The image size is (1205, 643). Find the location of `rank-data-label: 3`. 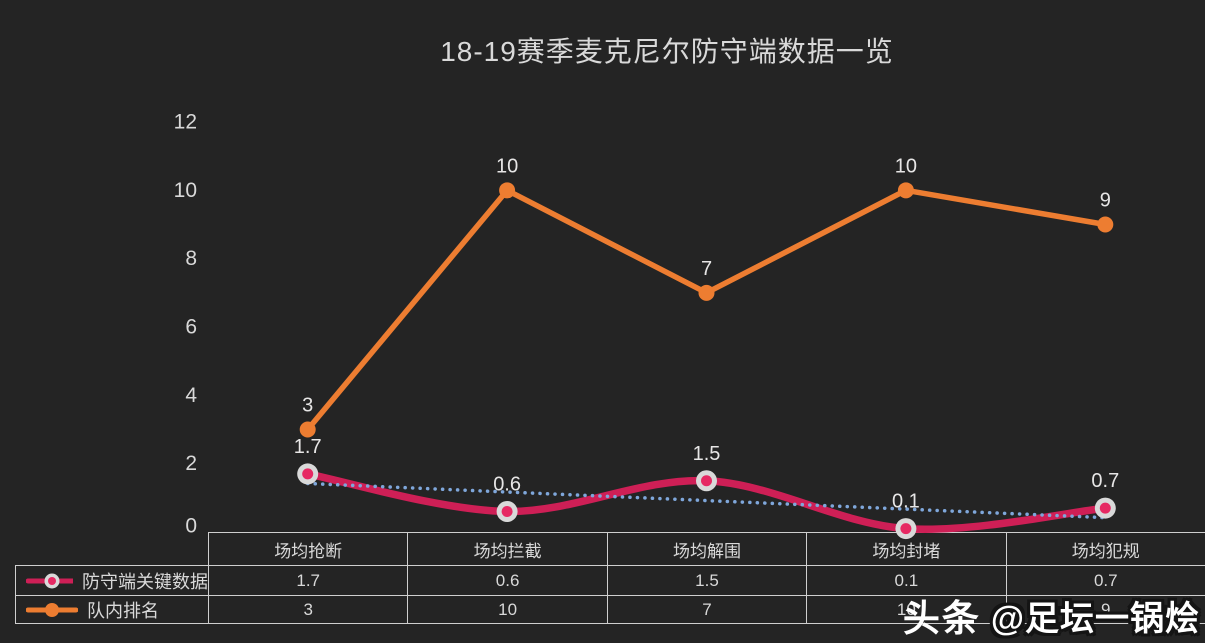

rank-data-label: 3 is located at coordinates (307, 406).